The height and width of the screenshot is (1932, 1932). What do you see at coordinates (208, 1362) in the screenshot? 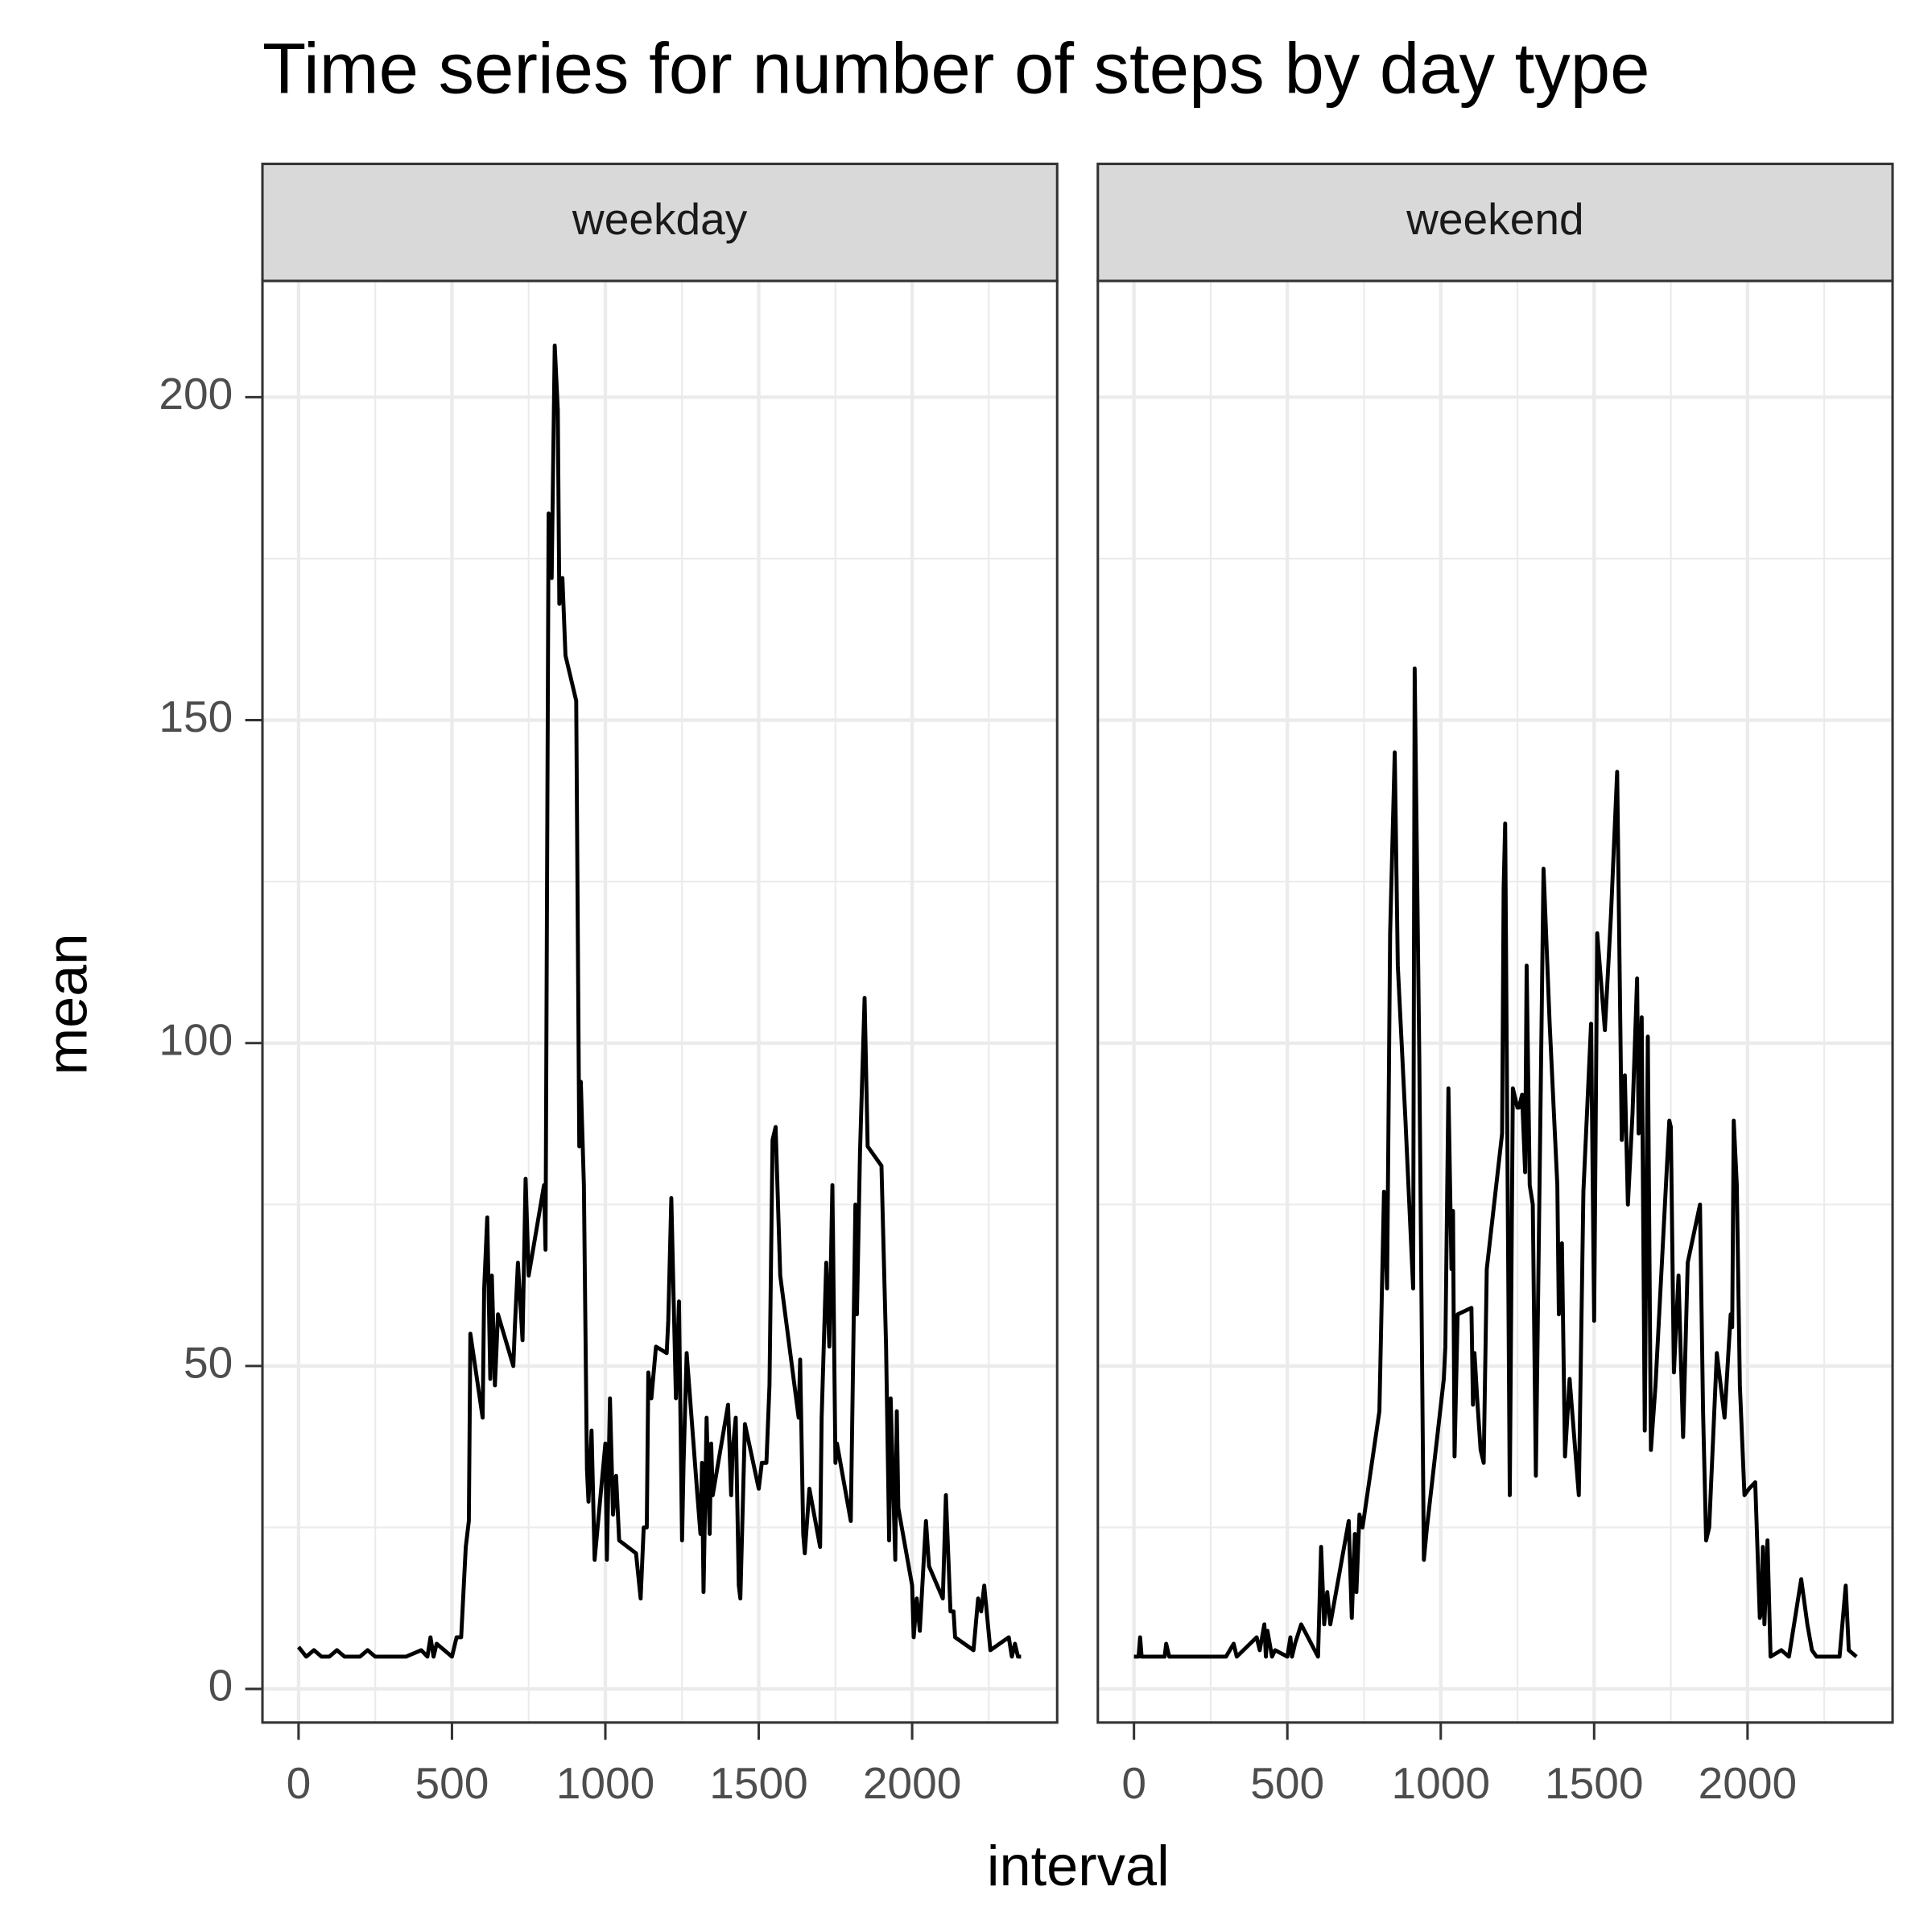
I see `y-tick-label: 50` at bounding box center [208, 1362].